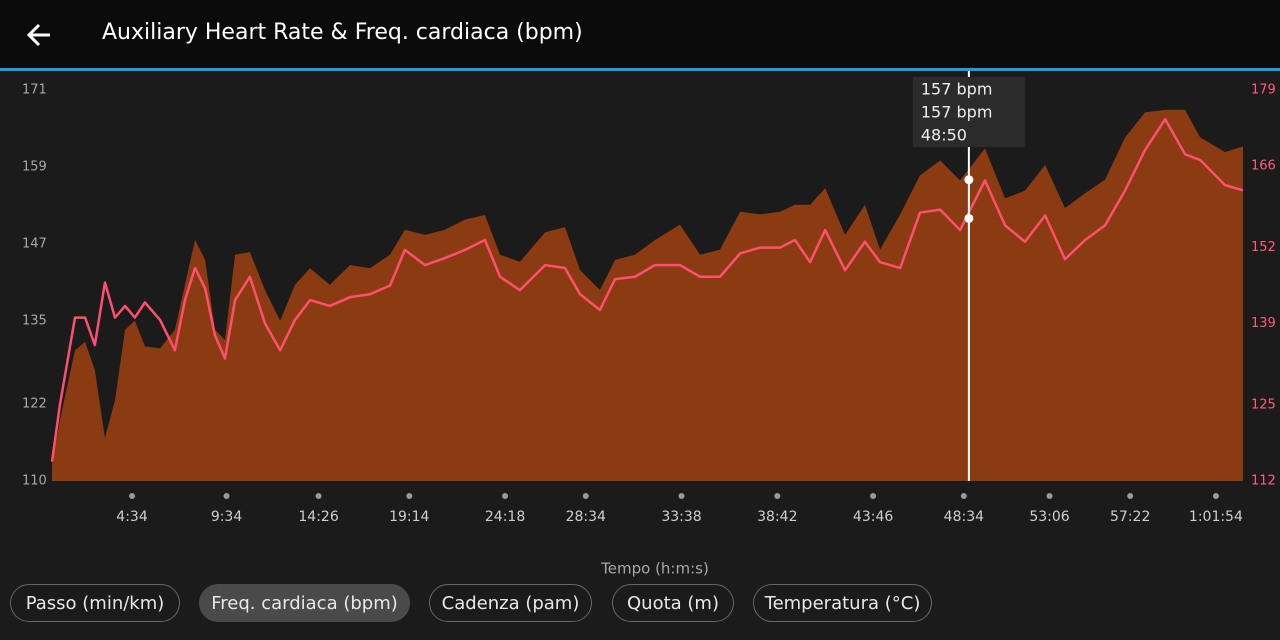 This screenshot has height=640, width=1280. Describe the element at coordinates (777, 517) in the screenshot. I see `x-tick-label: 38:42` at that location.